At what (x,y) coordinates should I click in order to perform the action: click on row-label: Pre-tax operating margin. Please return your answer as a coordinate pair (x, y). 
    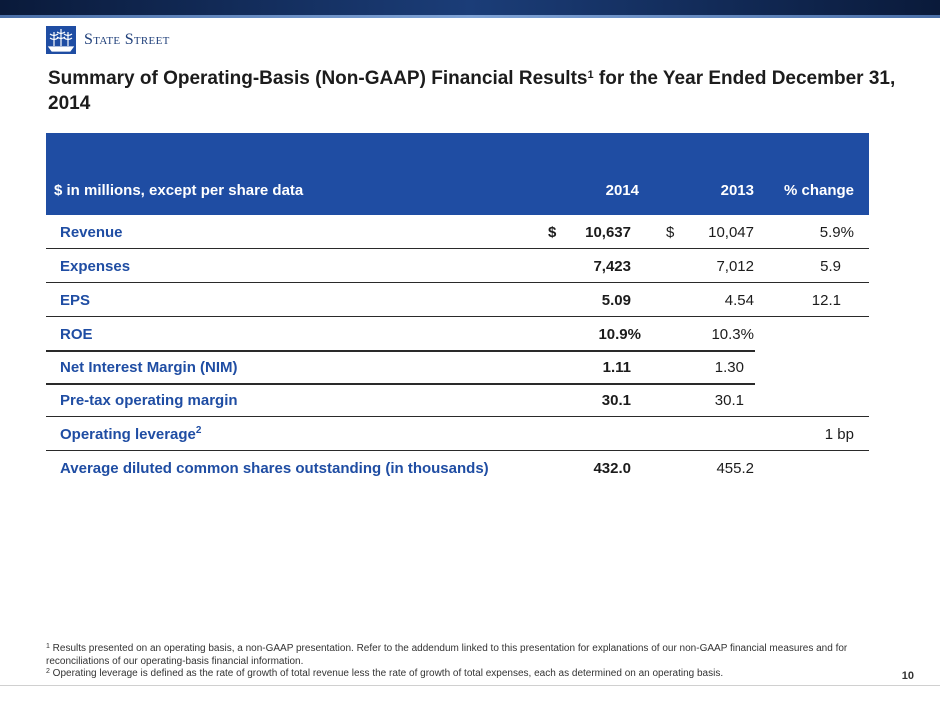
    Looking at the image, I should click on (149, 400).